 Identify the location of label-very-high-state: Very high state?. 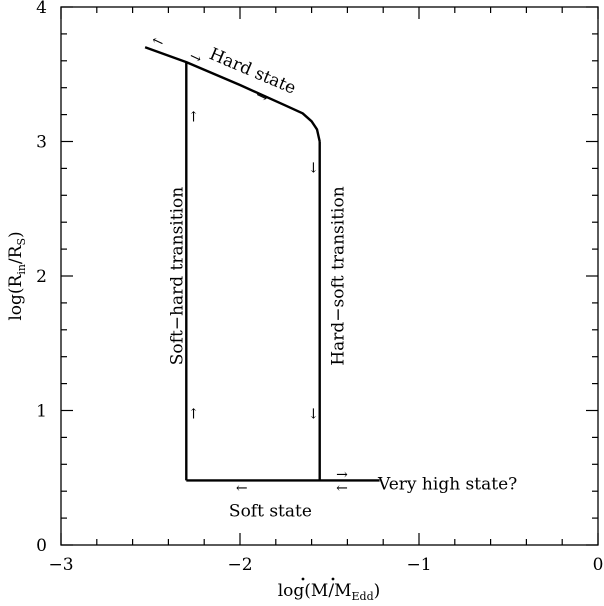
(447, 484).